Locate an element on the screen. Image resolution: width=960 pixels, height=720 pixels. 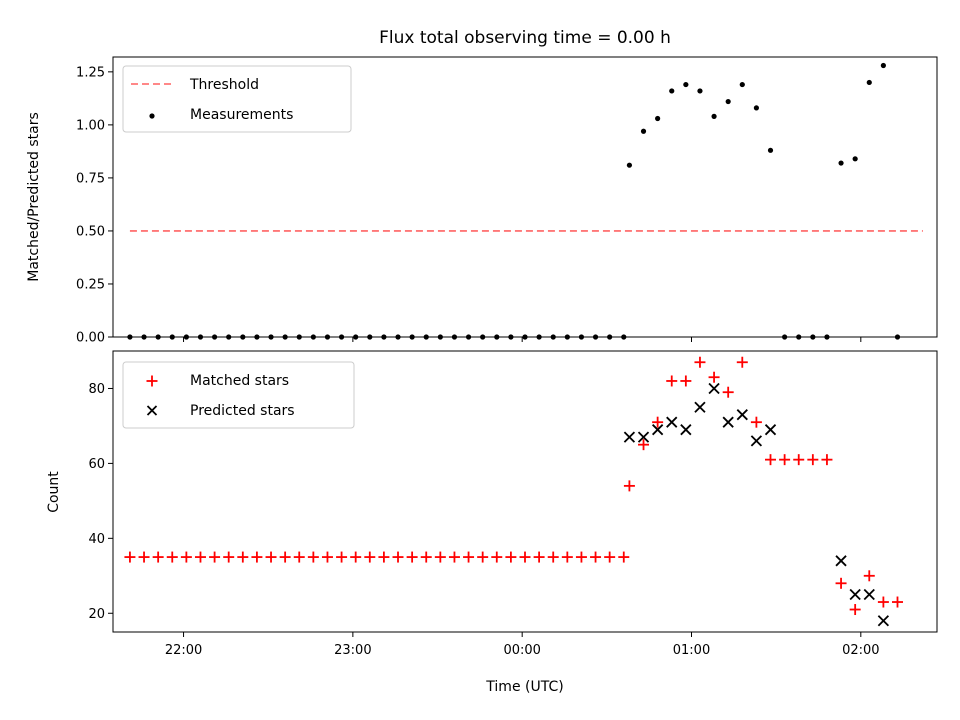
top-legend-box is located at coordinates (237, 99).